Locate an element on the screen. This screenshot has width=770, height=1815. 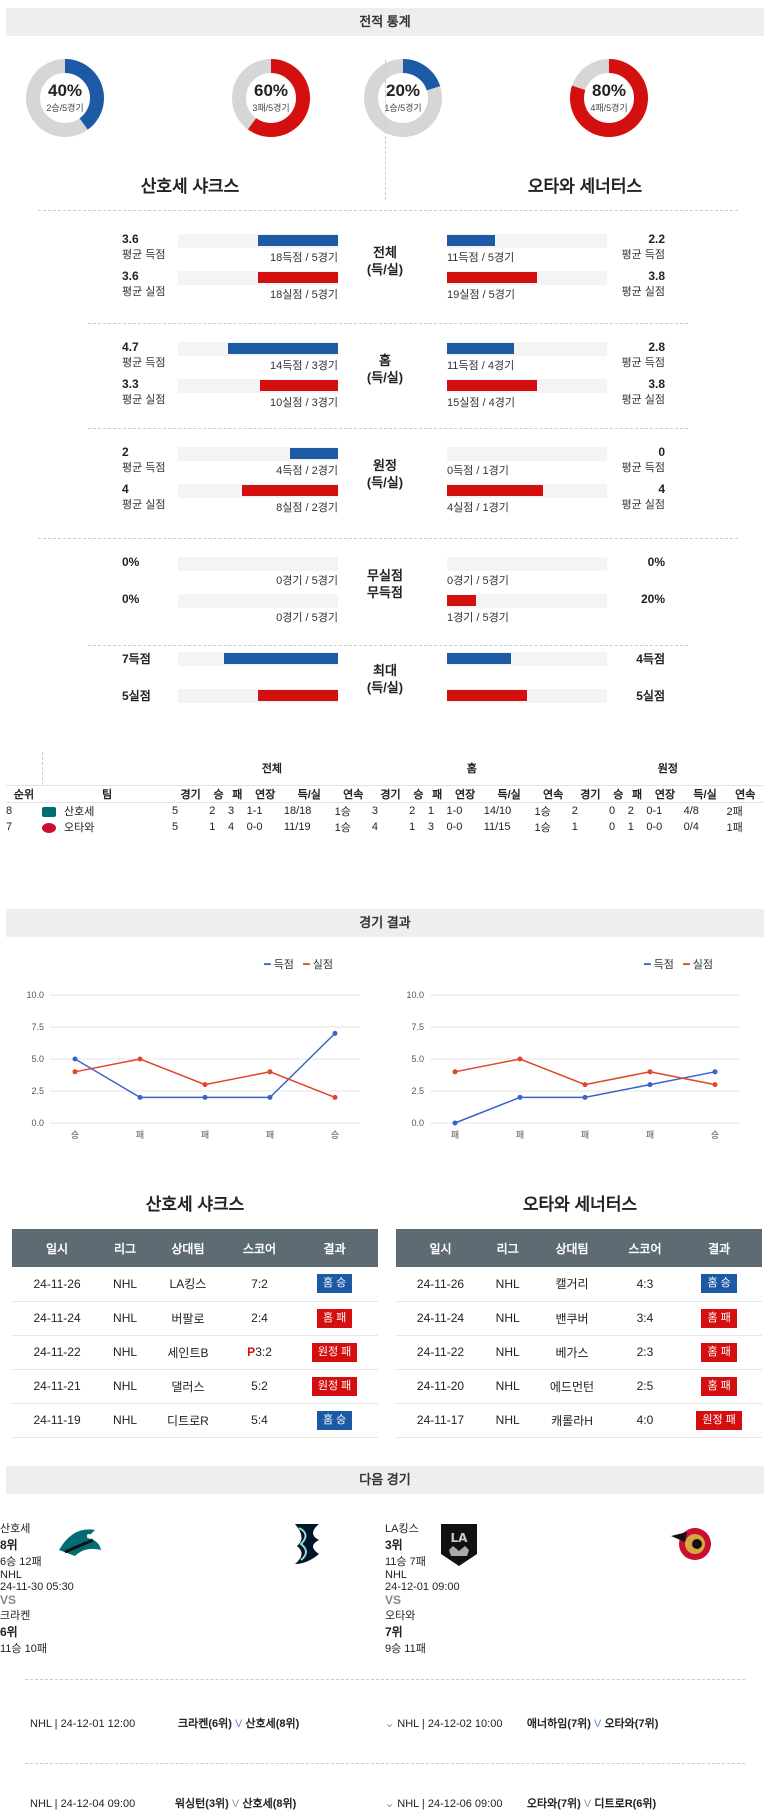
table-cell: 오타와 is located at coordinates (107, 827).